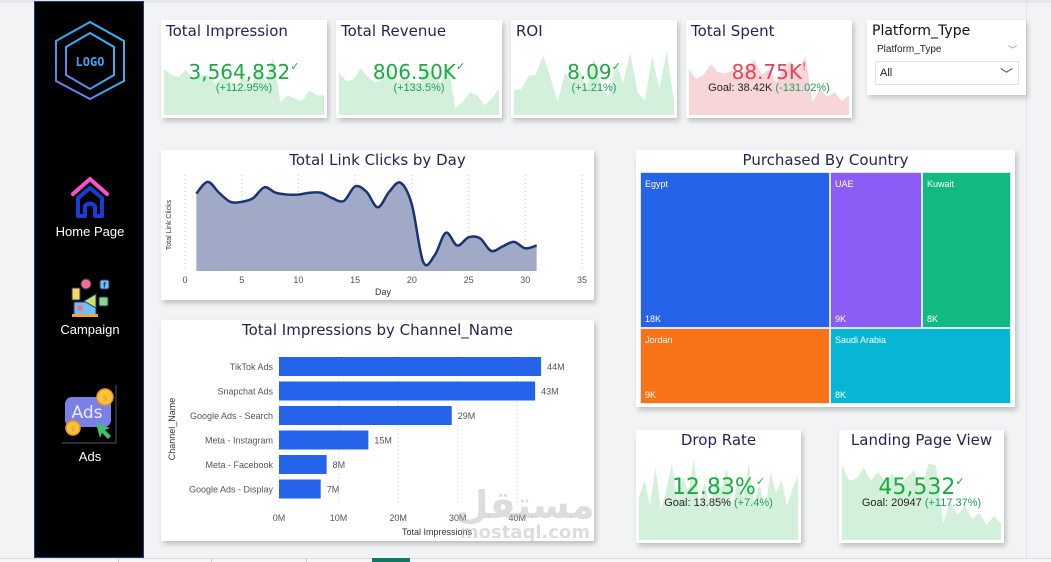 Image resolution: width=1051 pixels, height=562 pixels. I want to click on treemap-cell-label: Saudi Arabia, so click(861, 340).